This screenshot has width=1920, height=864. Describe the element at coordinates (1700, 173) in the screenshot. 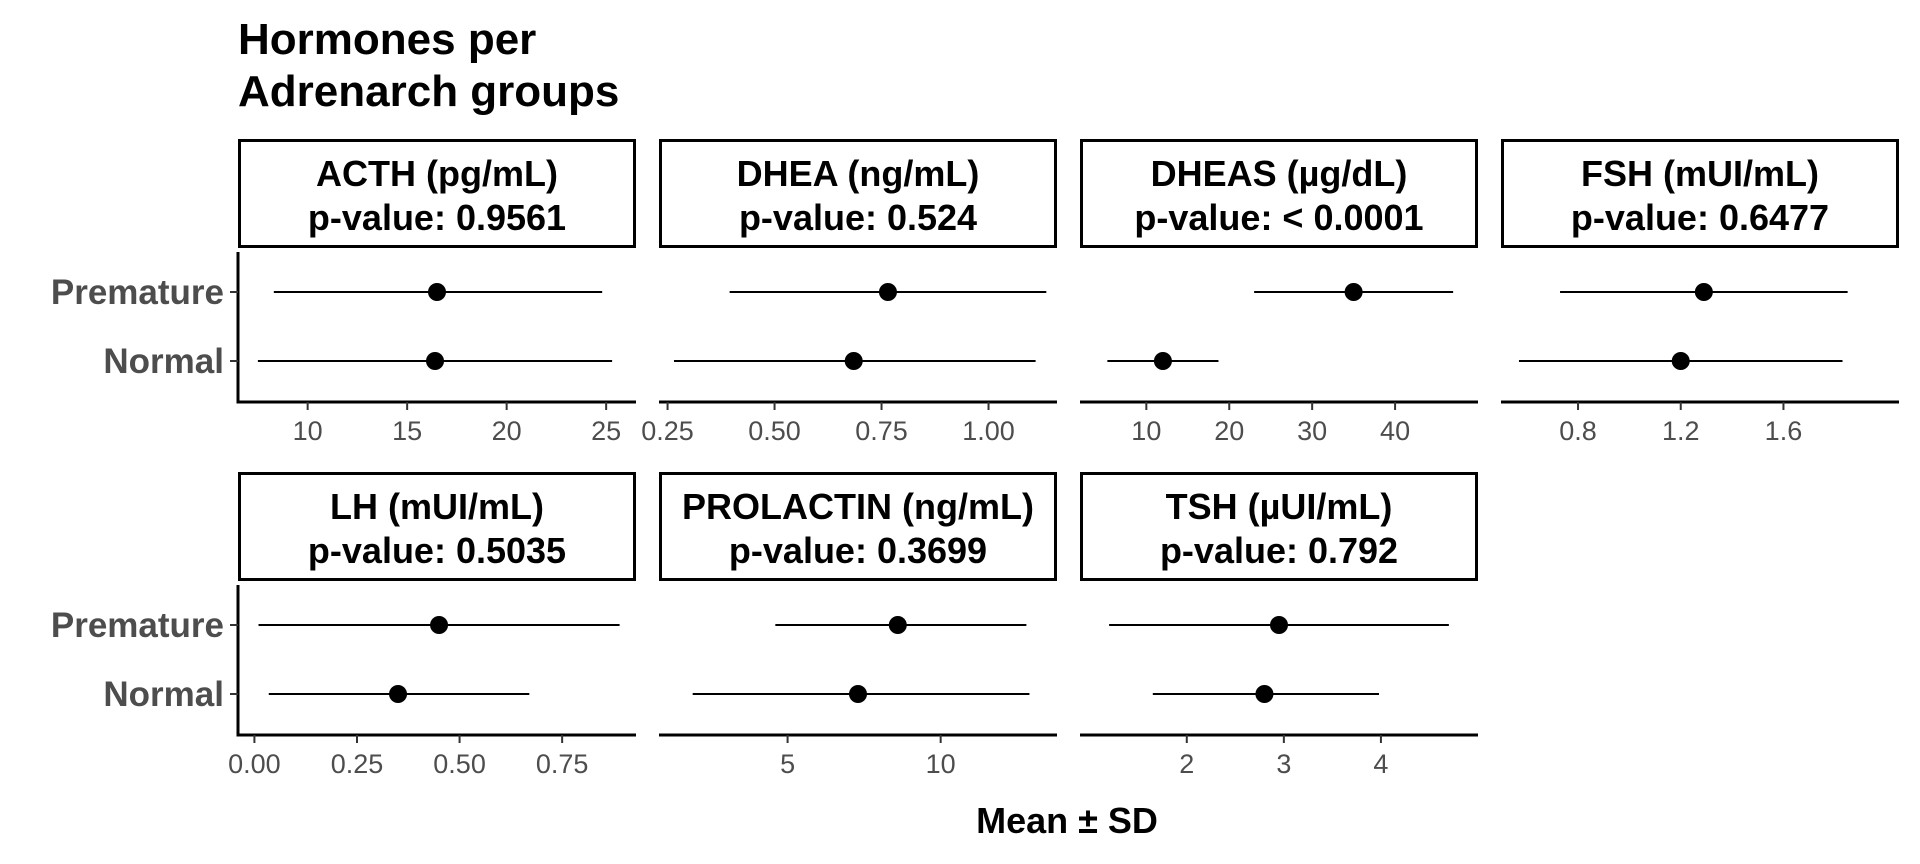

I see `facet-title: FSH (mUI/mL)` at that location.